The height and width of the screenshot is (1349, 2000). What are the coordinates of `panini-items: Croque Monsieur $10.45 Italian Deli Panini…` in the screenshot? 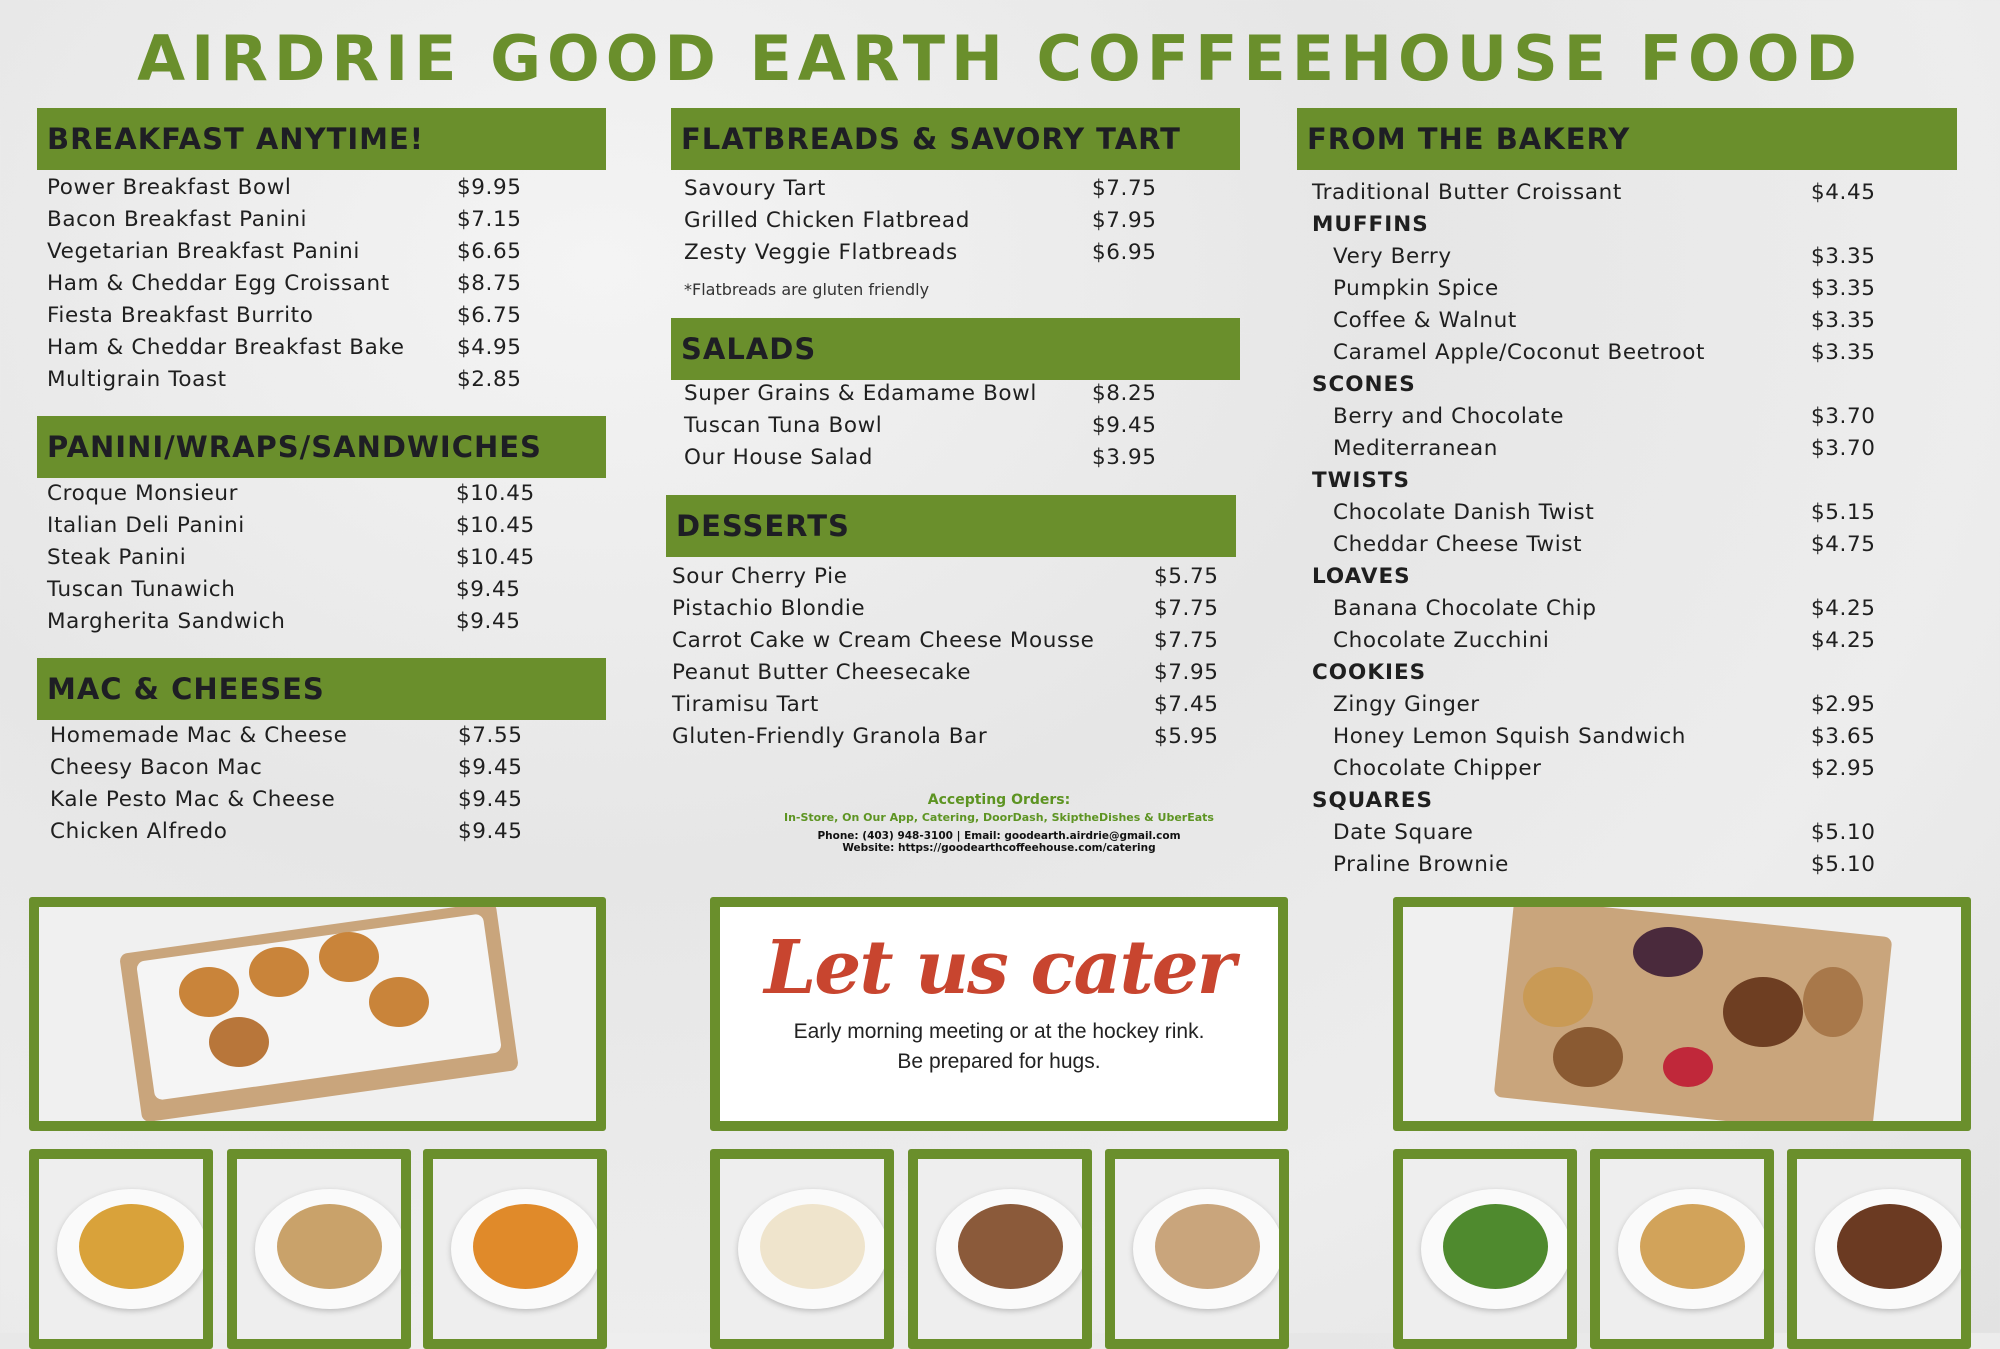 It's located at (301, 558).